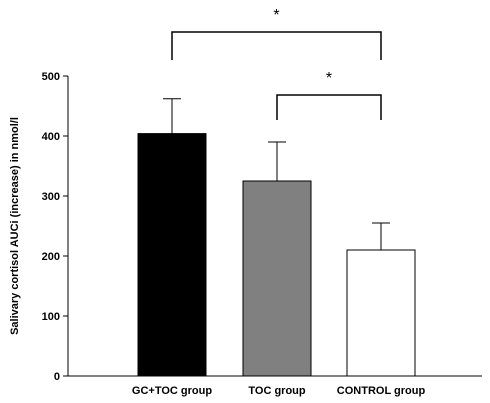 This screenshot has height=403, width=490. What do you see at coordinates (51, 317) in the screenshot?
I see `y-tick-label: 100` at bounding box center [51, 317].